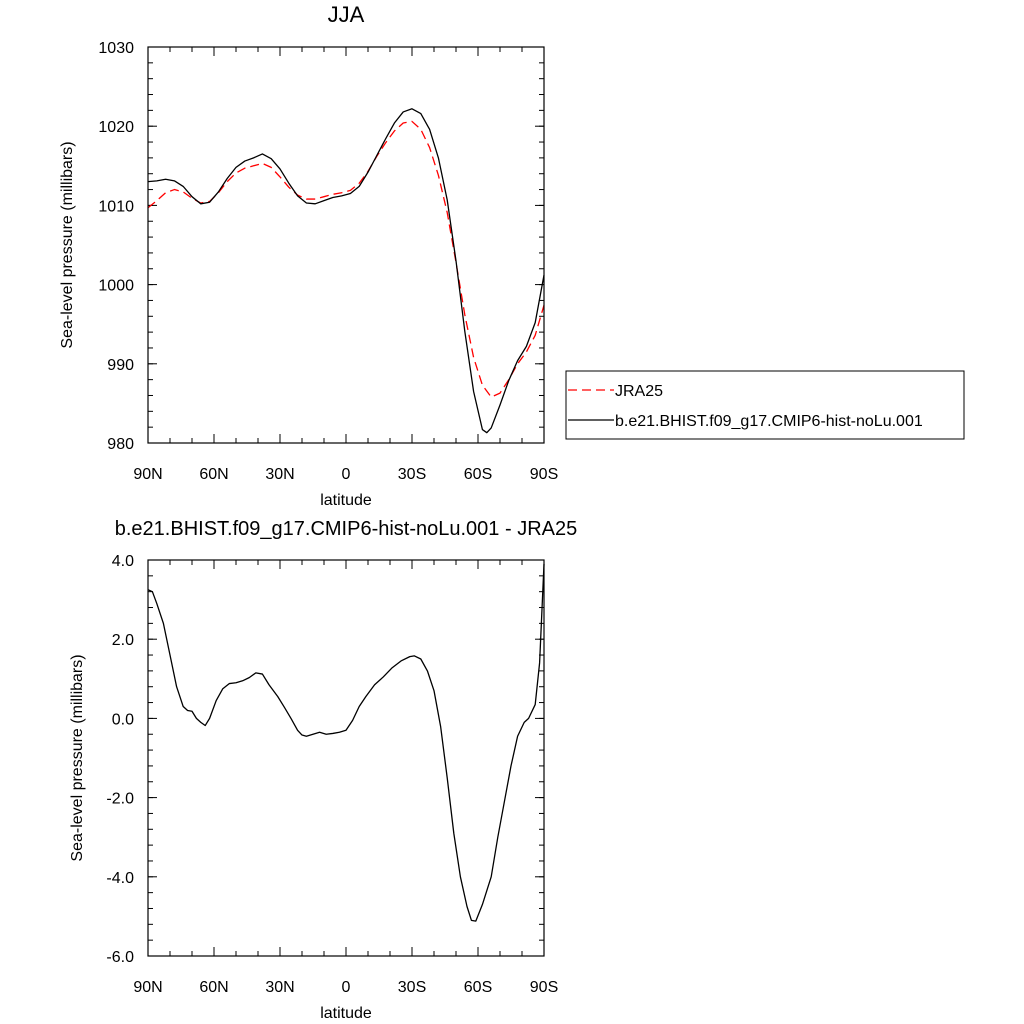  I want to click on legend-label-jra25: JRA25, so click(639, 391).